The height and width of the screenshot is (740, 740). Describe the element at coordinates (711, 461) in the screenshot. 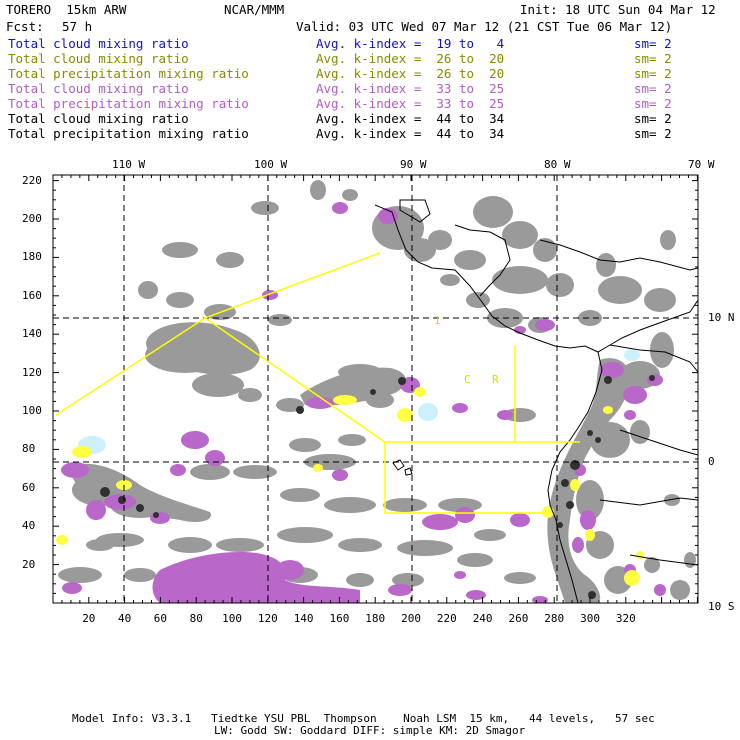

I see `lat-label: 0` at that location.